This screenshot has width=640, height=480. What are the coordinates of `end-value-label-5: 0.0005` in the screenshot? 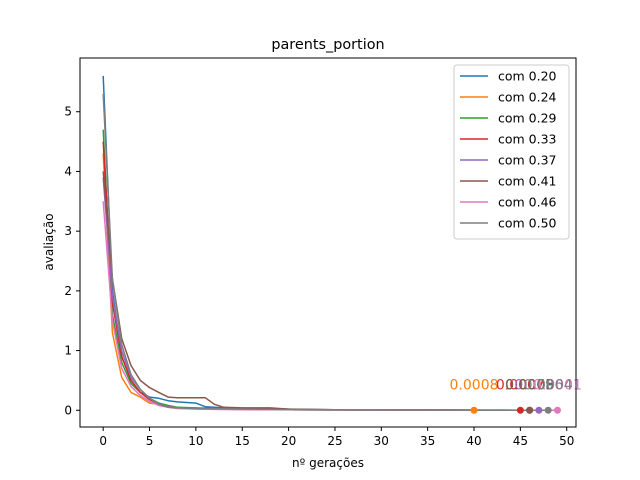 It's located at (529, 385).